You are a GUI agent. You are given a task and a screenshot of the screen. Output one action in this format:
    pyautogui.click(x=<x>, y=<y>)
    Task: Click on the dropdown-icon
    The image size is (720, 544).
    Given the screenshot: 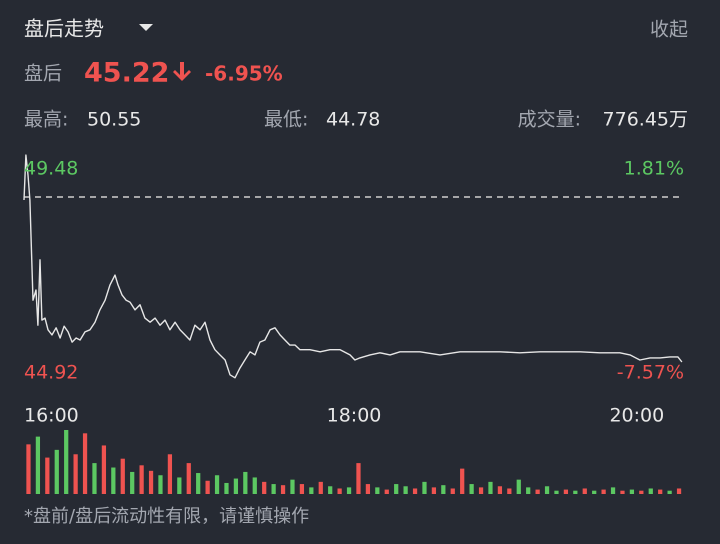 What is the action you would take?
    pyautogui.click(x=146, y=27)
    